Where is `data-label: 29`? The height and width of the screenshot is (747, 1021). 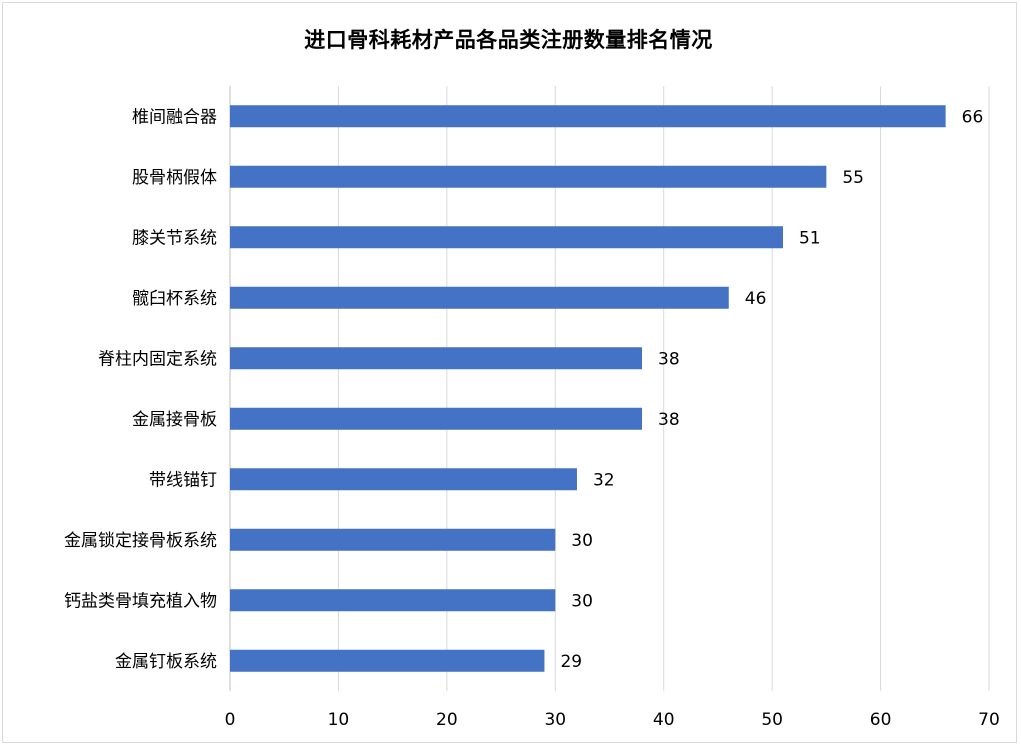
data-label: 29 is located at coordinates (571, 662).